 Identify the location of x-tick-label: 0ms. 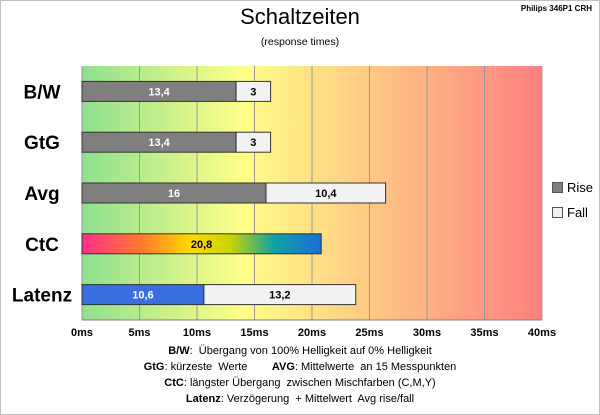
(82, 333).